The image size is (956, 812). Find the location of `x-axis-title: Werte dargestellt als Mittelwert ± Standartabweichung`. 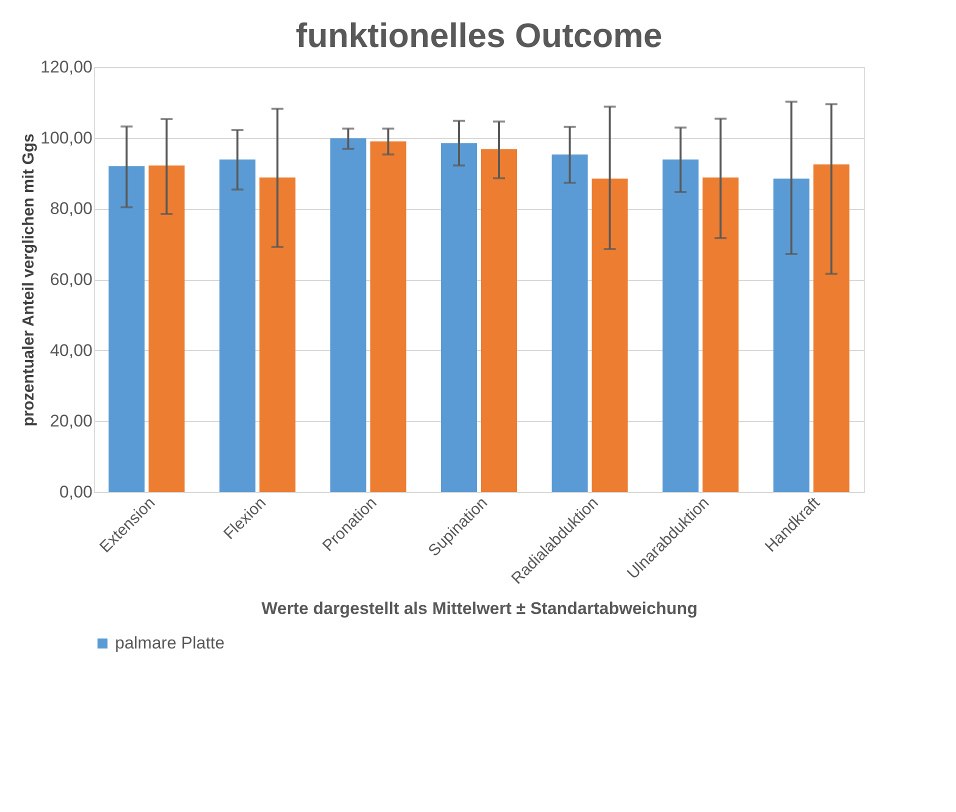

x-axis-title: Werte dargestellt als Mittelwert ± Standartabweichung is located at coordinates (480, 608).